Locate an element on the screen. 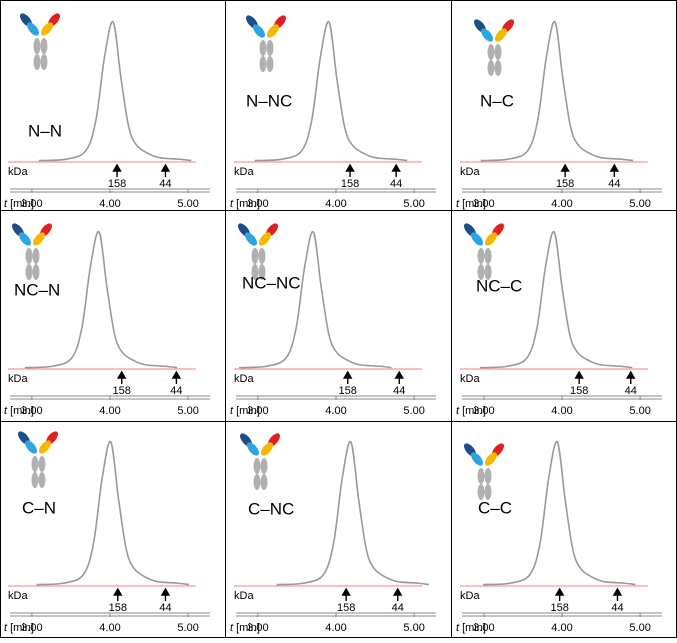  panel-label: C–C is located at coordinates (495, 507).